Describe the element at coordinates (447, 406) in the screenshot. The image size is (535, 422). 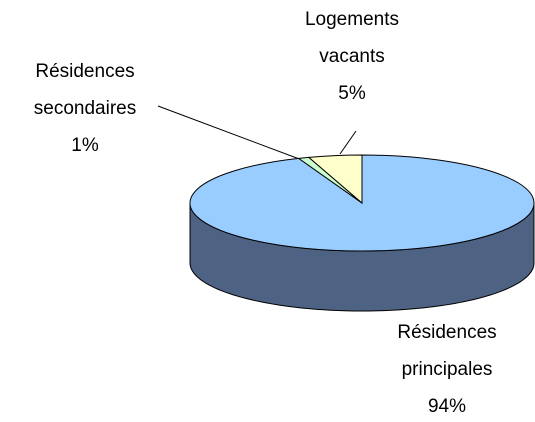
I see `percent-label: 94%` at that location.